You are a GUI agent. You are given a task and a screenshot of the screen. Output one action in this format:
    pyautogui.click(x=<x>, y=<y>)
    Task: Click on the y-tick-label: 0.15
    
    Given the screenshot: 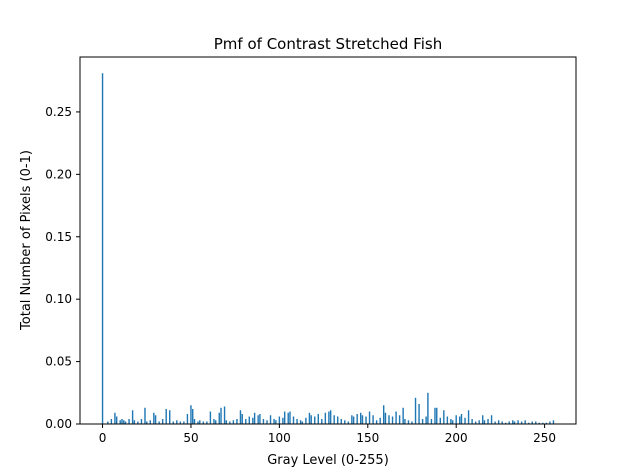 What is the action you would take?
    pyautogui.click(x=58, y=237)
    